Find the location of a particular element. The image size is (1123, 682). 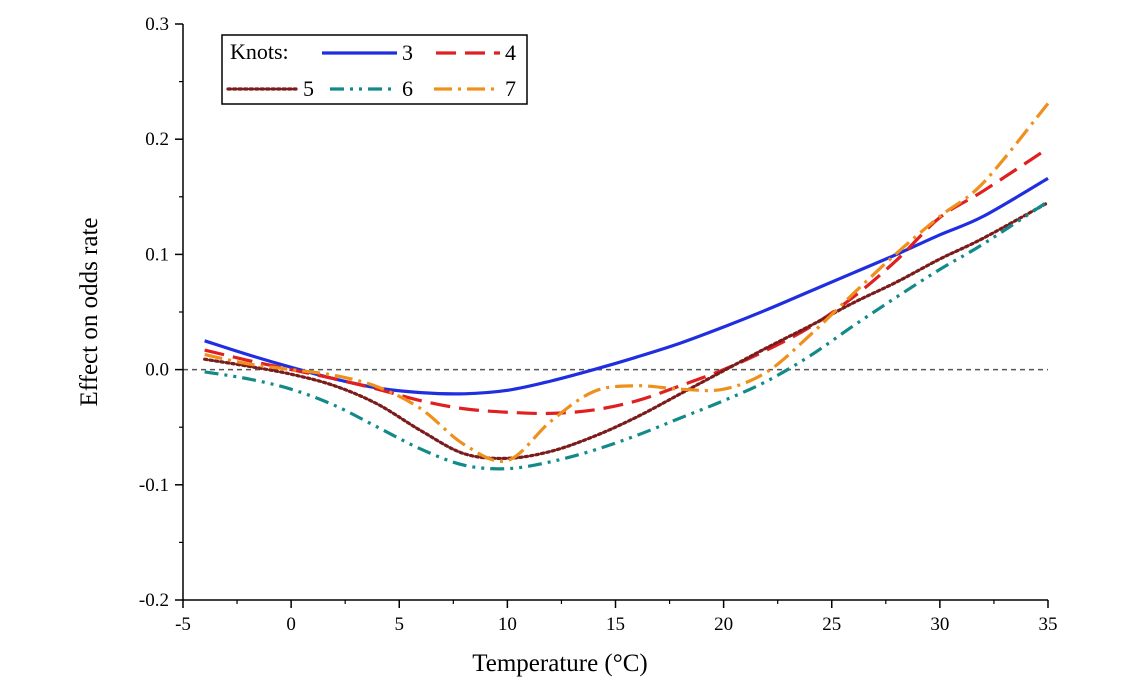

x-tick-label: 10 is located at coordinates (507, 624).